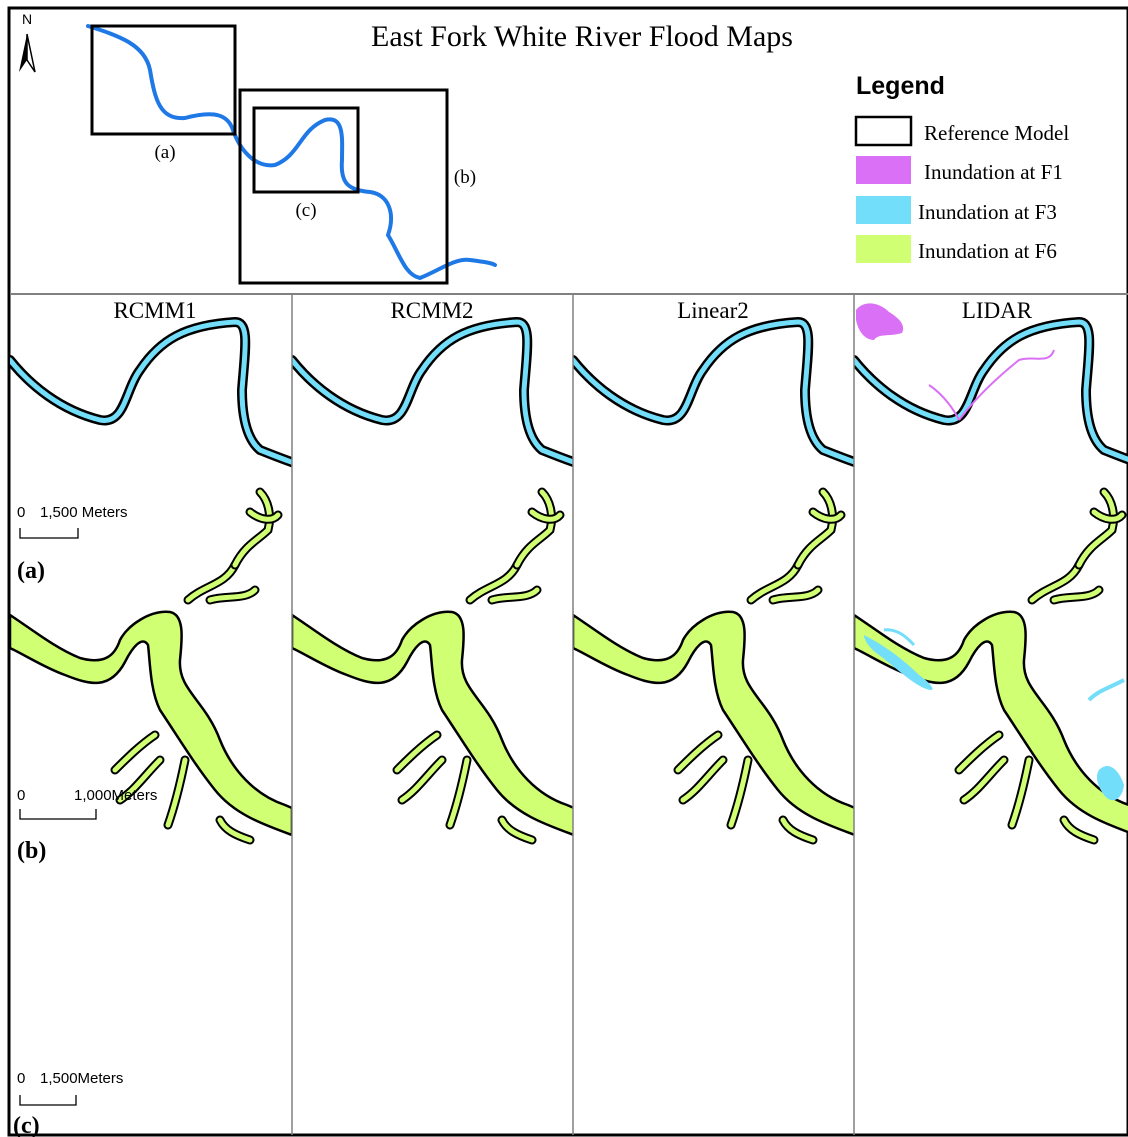 This screenshot has height=1137, width=1128. Describe the element at coordinates (84, 512) in the screenshot. I see `scale-text-a: 1,500 Meters` at that location.